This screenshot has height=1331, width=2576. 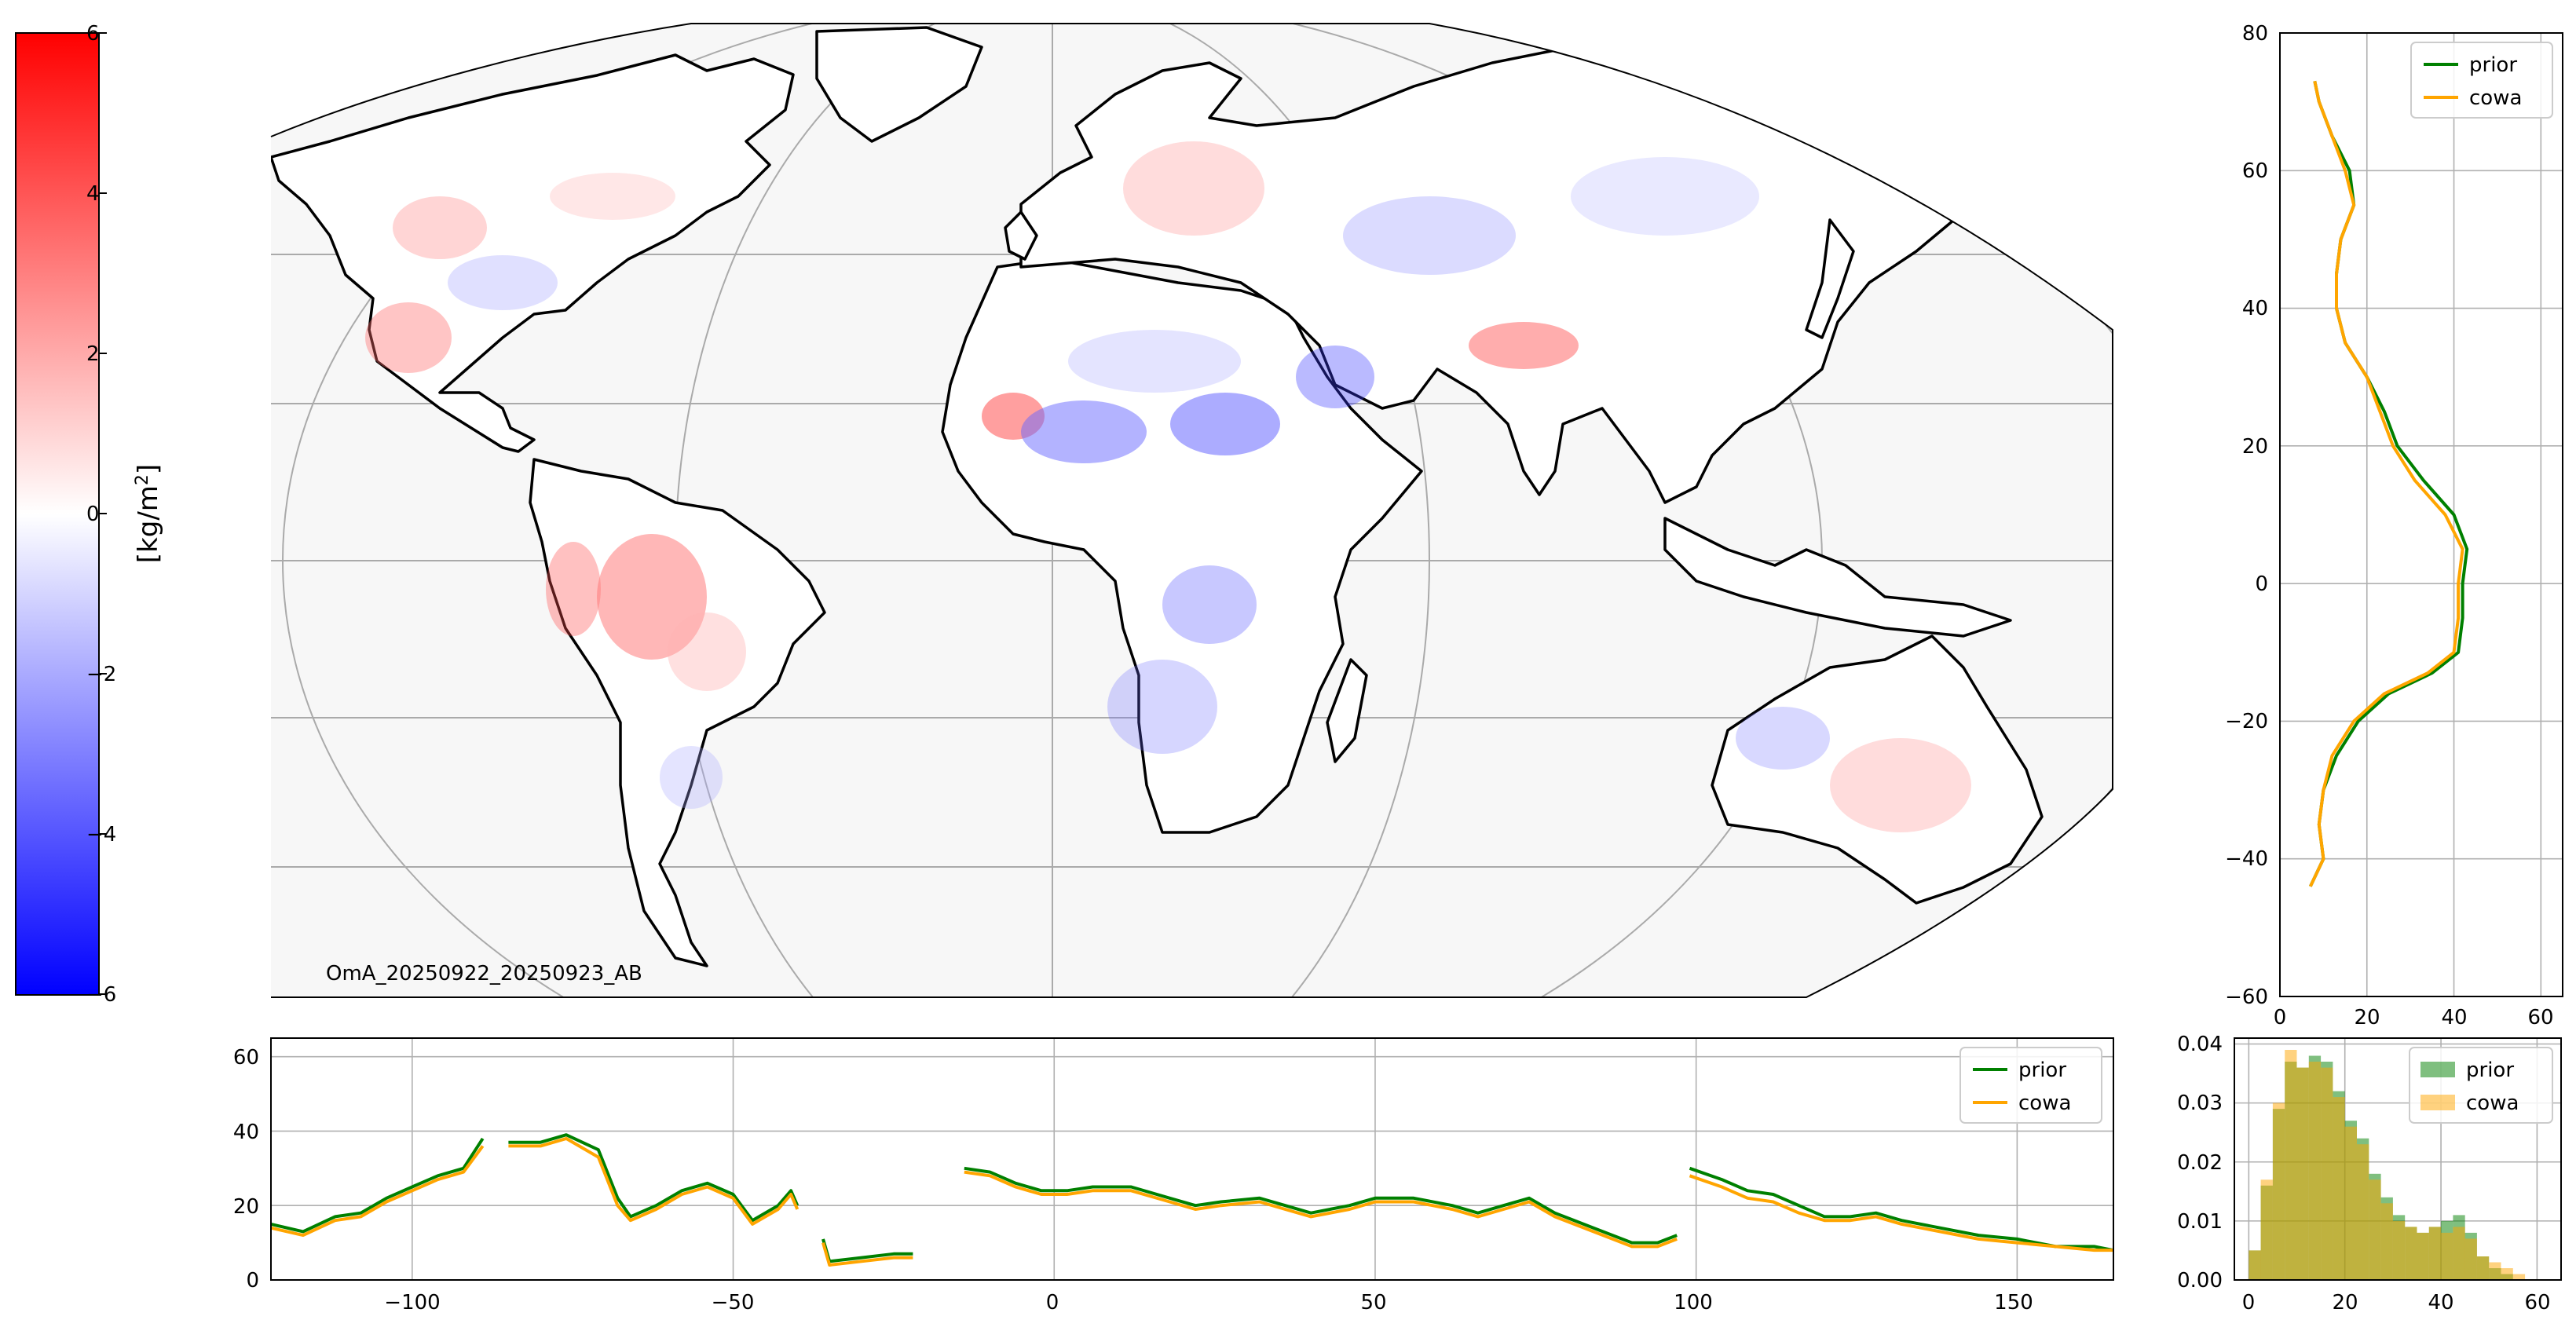 I want to click on zonal-legend: prior cowa, so click(x=2482, y=80).